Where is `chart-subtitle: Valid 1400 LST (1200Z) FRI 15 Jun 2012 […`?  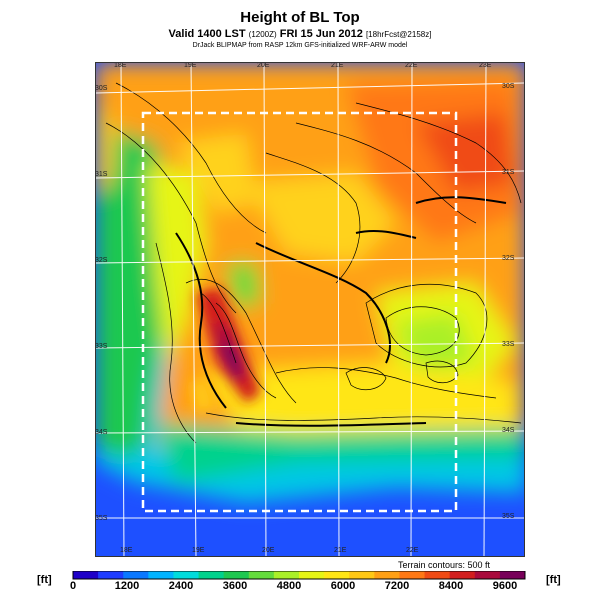
chart-subtitle: Valid 1400 LST (1200Z) FRI 15 Jun 2012 [… is located at coordinates (300, 34).